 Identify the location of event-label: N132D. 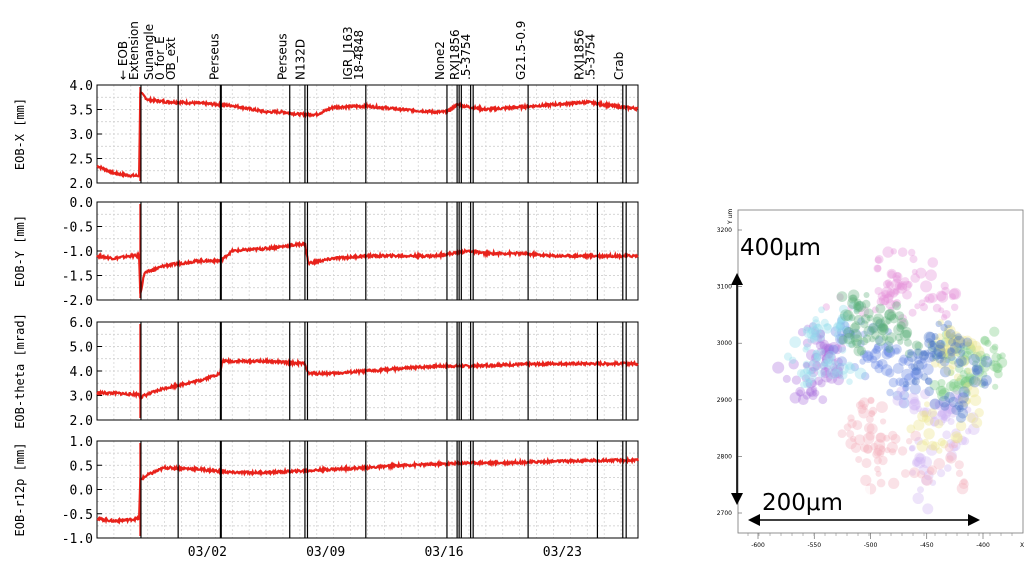
(300, 59).